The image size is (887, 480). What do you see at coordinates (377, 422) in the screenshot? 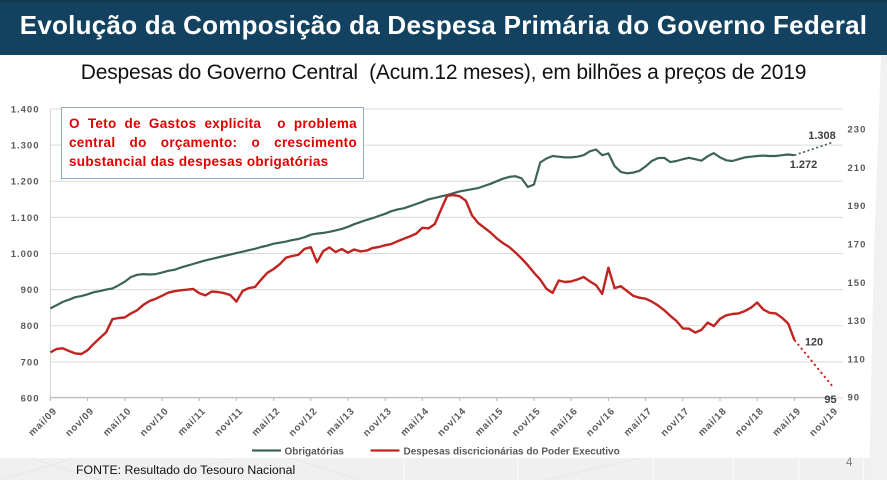
I see `svg-text: nov/13` at bounding box center [377, 422].